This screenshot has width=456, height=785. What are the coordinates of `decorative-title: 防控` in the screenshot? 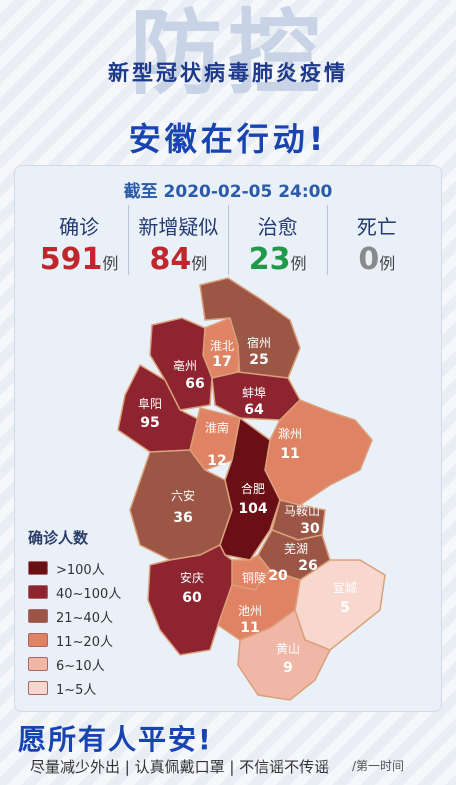 It's located at (227, 53).